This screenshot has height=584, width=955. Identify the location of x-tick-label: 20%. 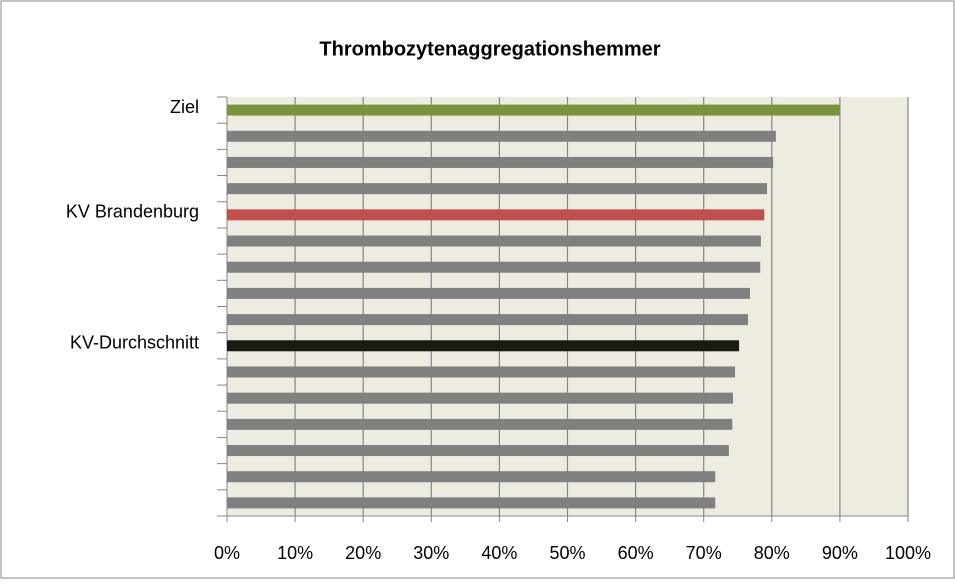
(363, 553).